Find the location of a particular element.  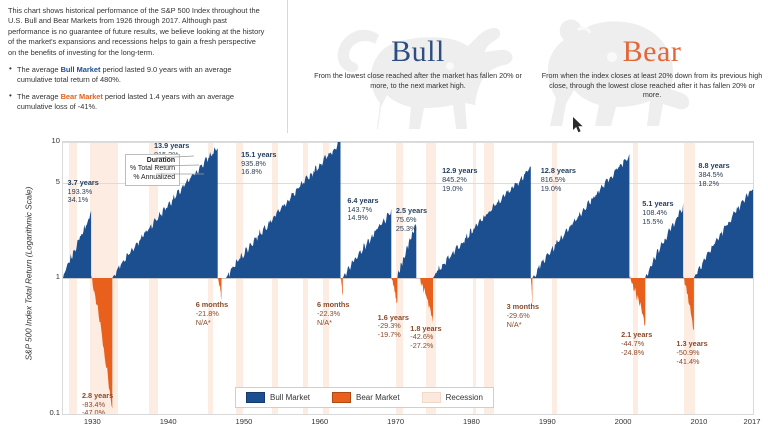

bull-market-annotation: 12.9 years 845.2% 19.0% is located at coordinates (460, 179).